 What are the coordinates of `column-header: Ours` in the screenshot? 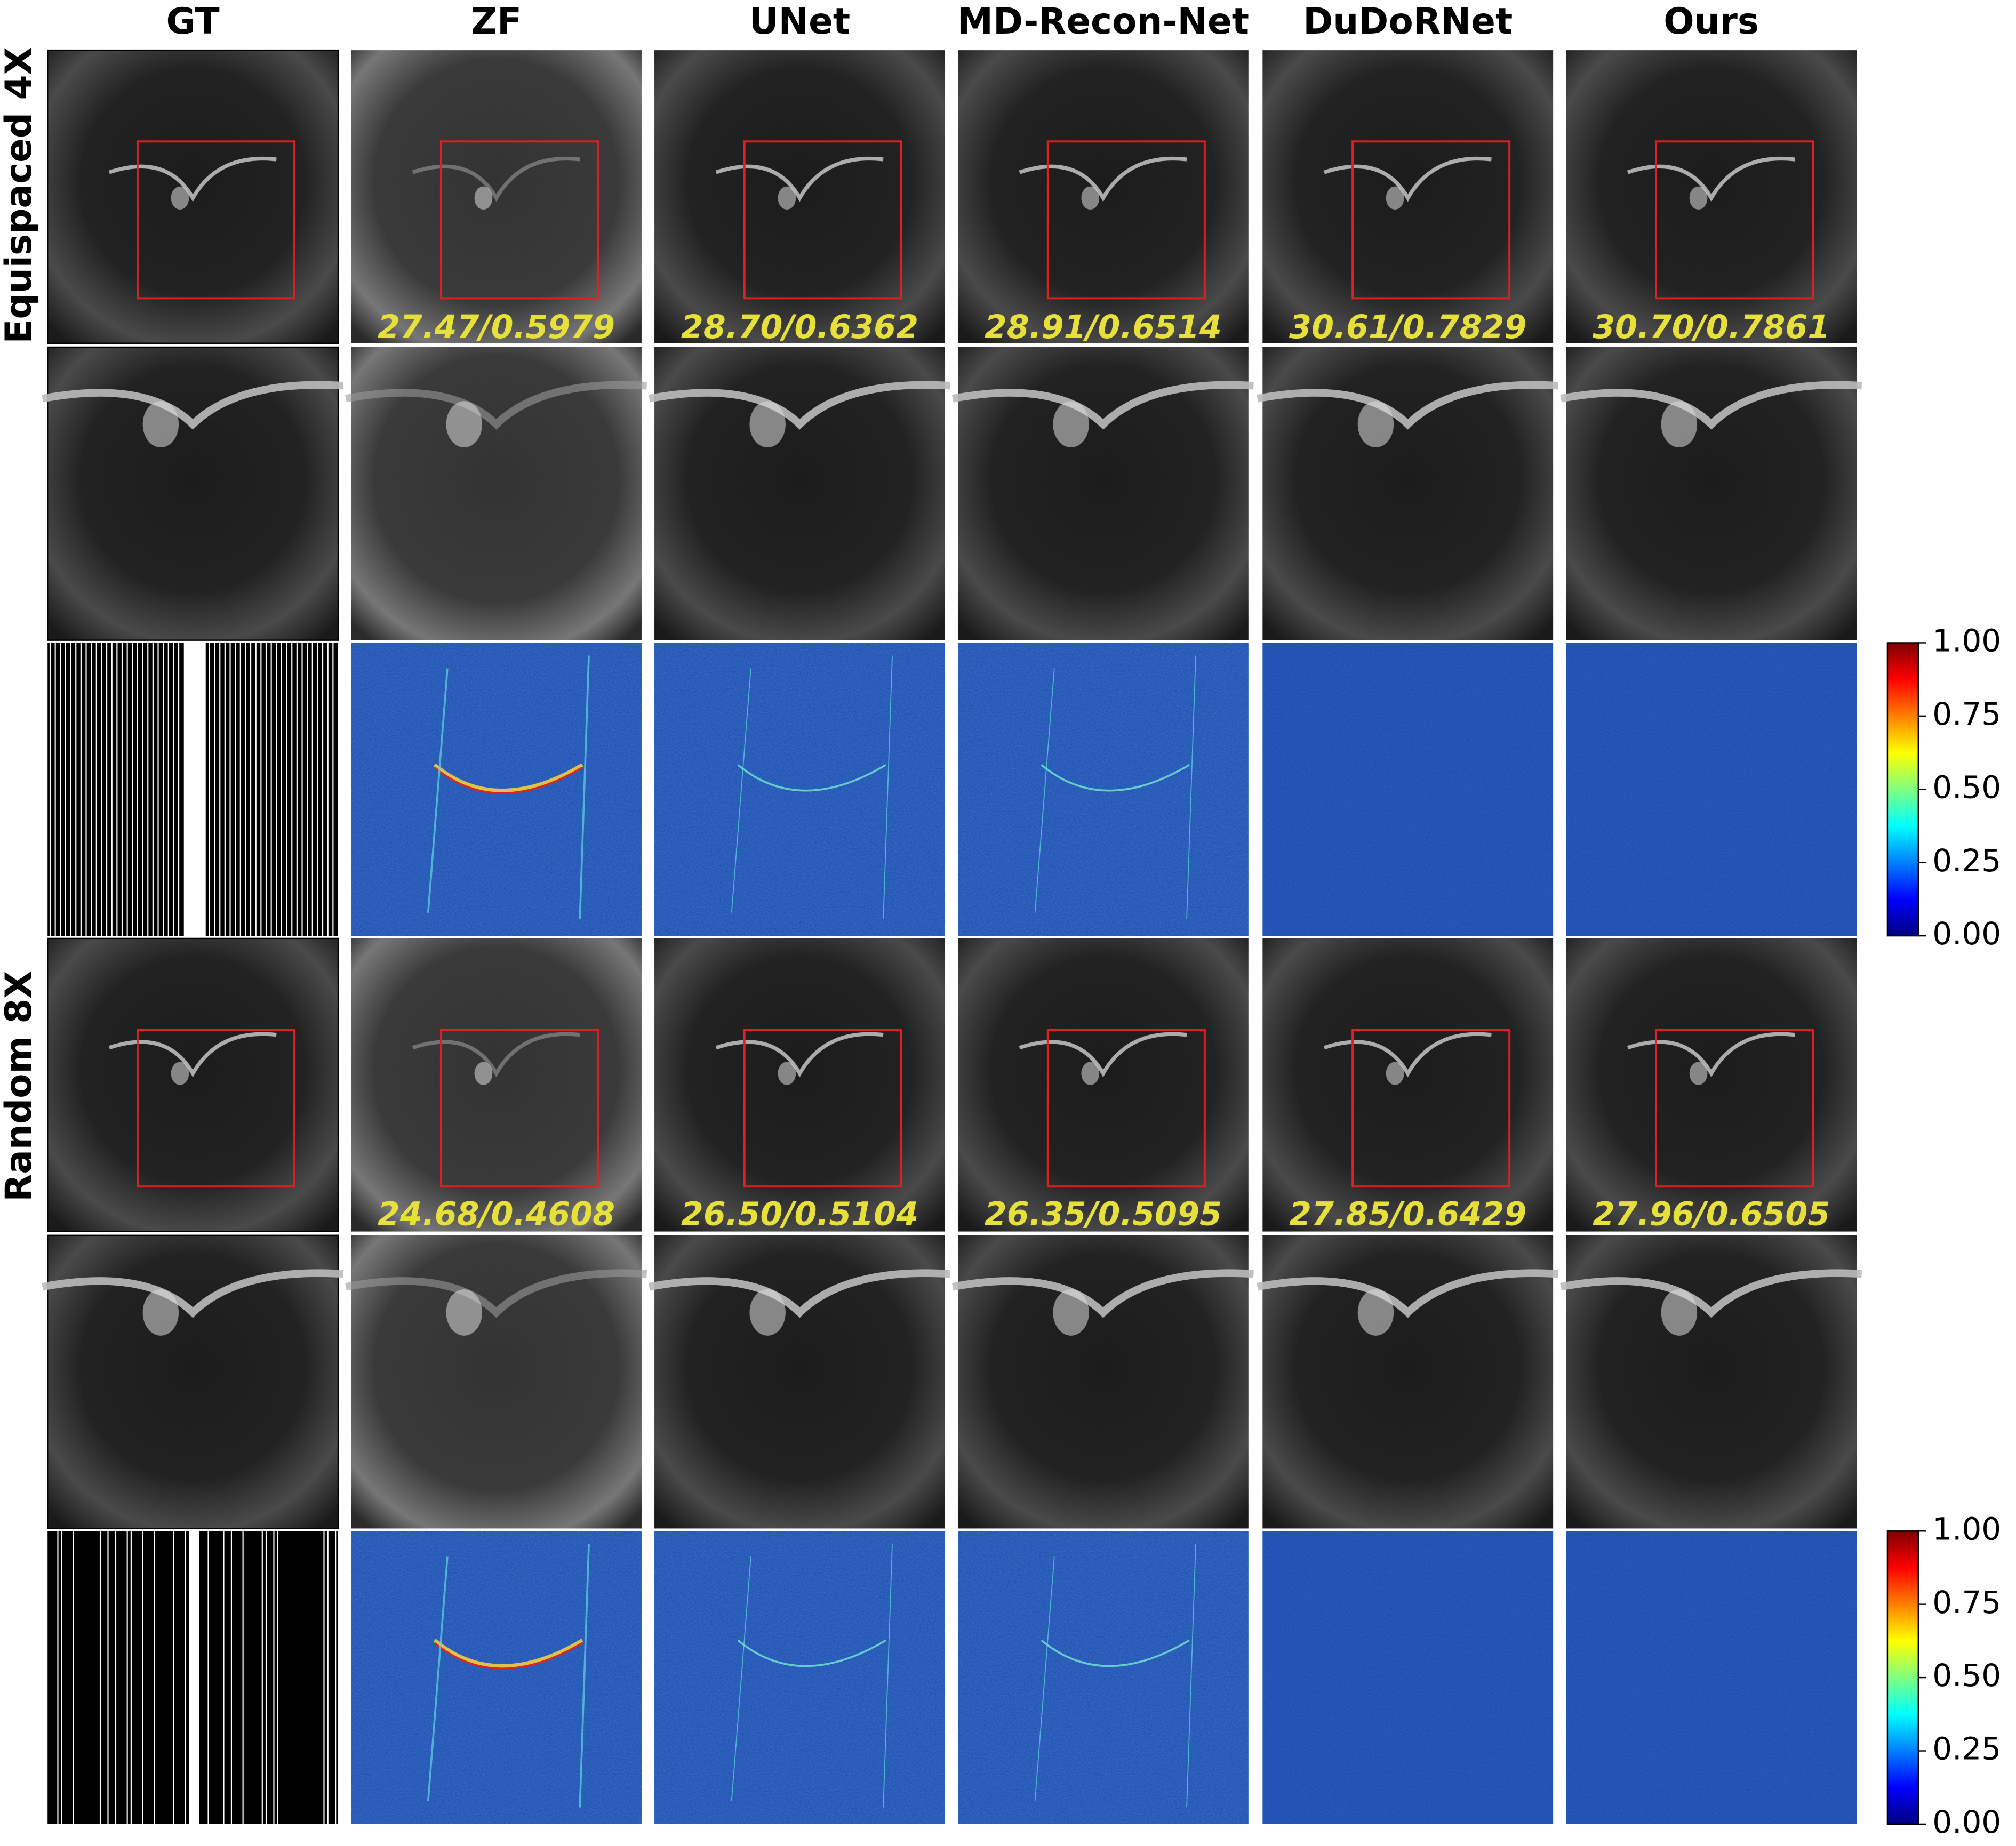 It's located at (1711, 21).